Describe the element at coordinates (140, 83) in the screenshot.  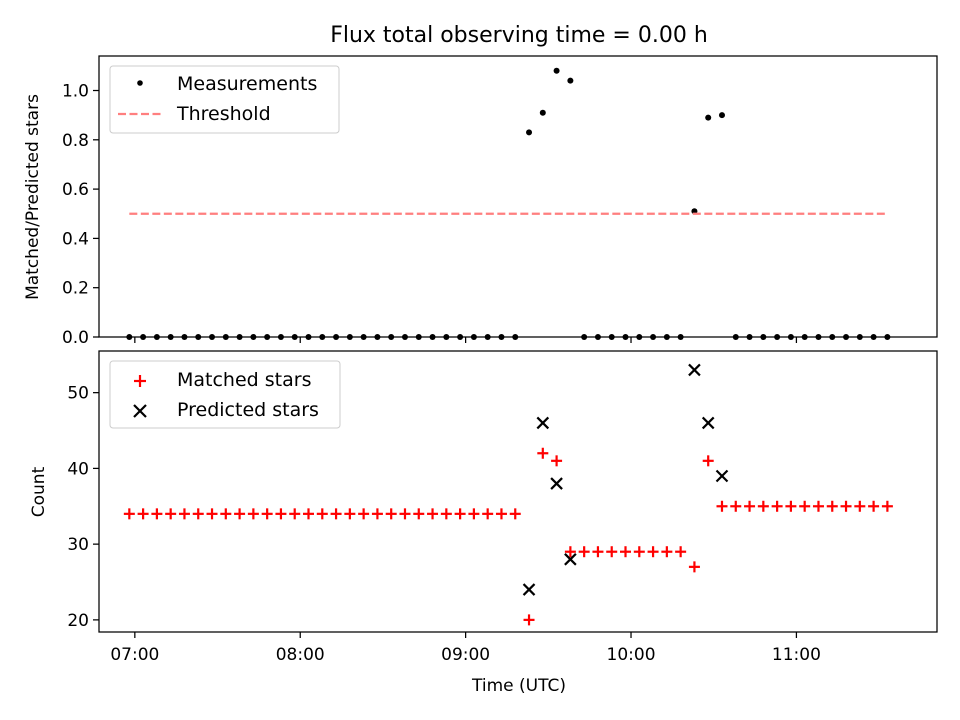
I see `legend-marker-measurements` at that location.